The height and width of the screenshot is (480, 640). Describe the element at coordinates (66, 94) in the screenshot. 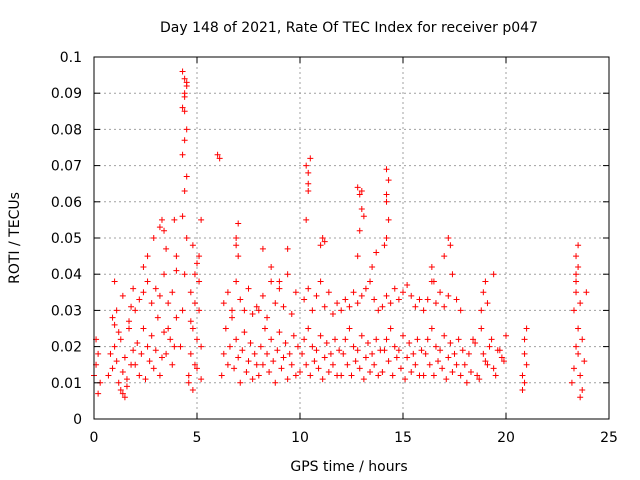

I see `y-tick-label: 0.09` at that location.